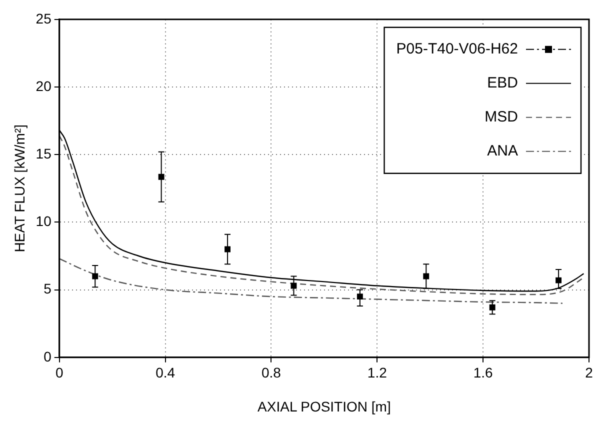  I want to click on x-tick-label: 2, so click(589, 372).